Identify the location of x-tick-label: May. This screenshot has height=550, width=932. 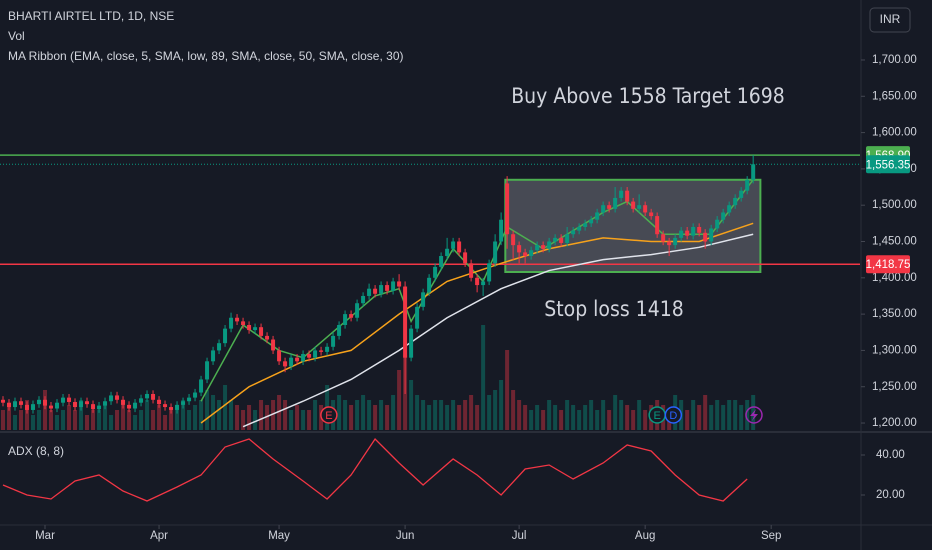
(279, 536).